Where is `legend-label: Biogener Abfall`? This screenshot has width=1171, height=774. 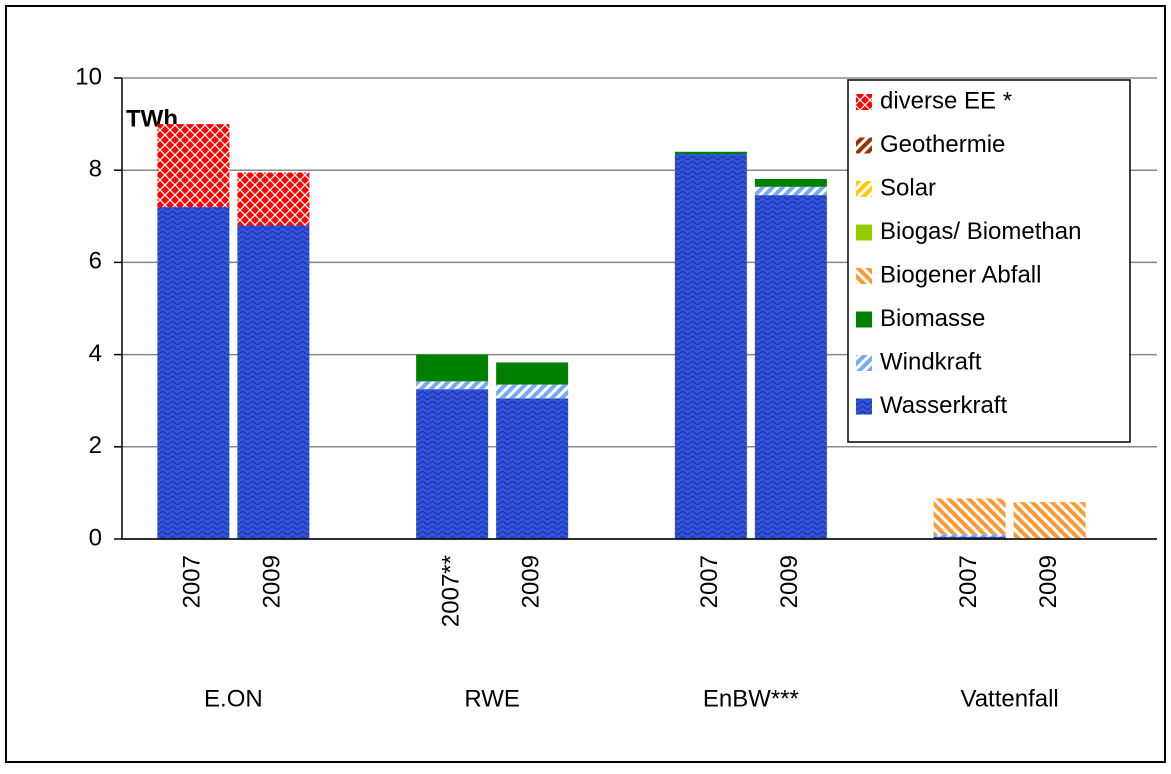
legend-label: Biogener Abfall is located at coordinates (960, 274).